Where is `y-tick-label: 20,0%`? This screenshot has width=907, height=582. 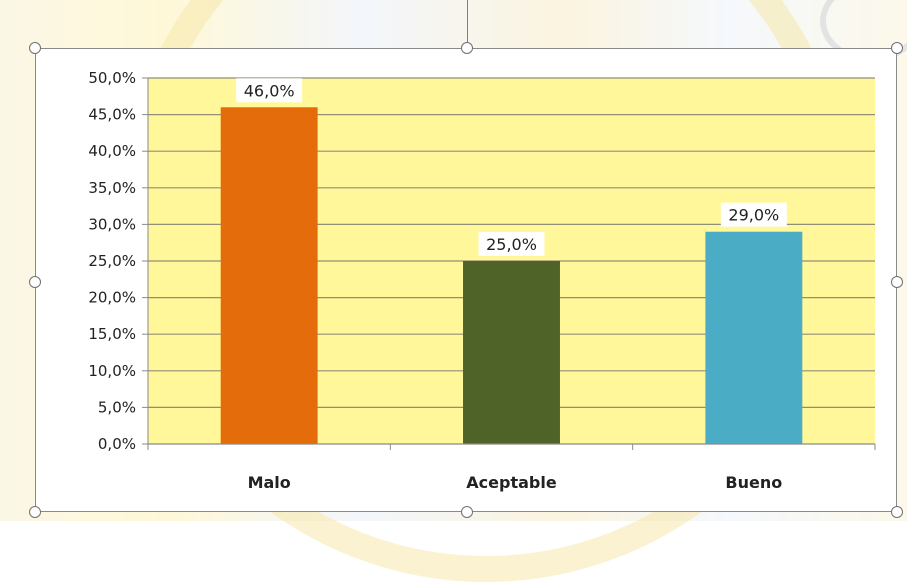 y-tick-label: 20,0% is located at coordinates (112, 298).